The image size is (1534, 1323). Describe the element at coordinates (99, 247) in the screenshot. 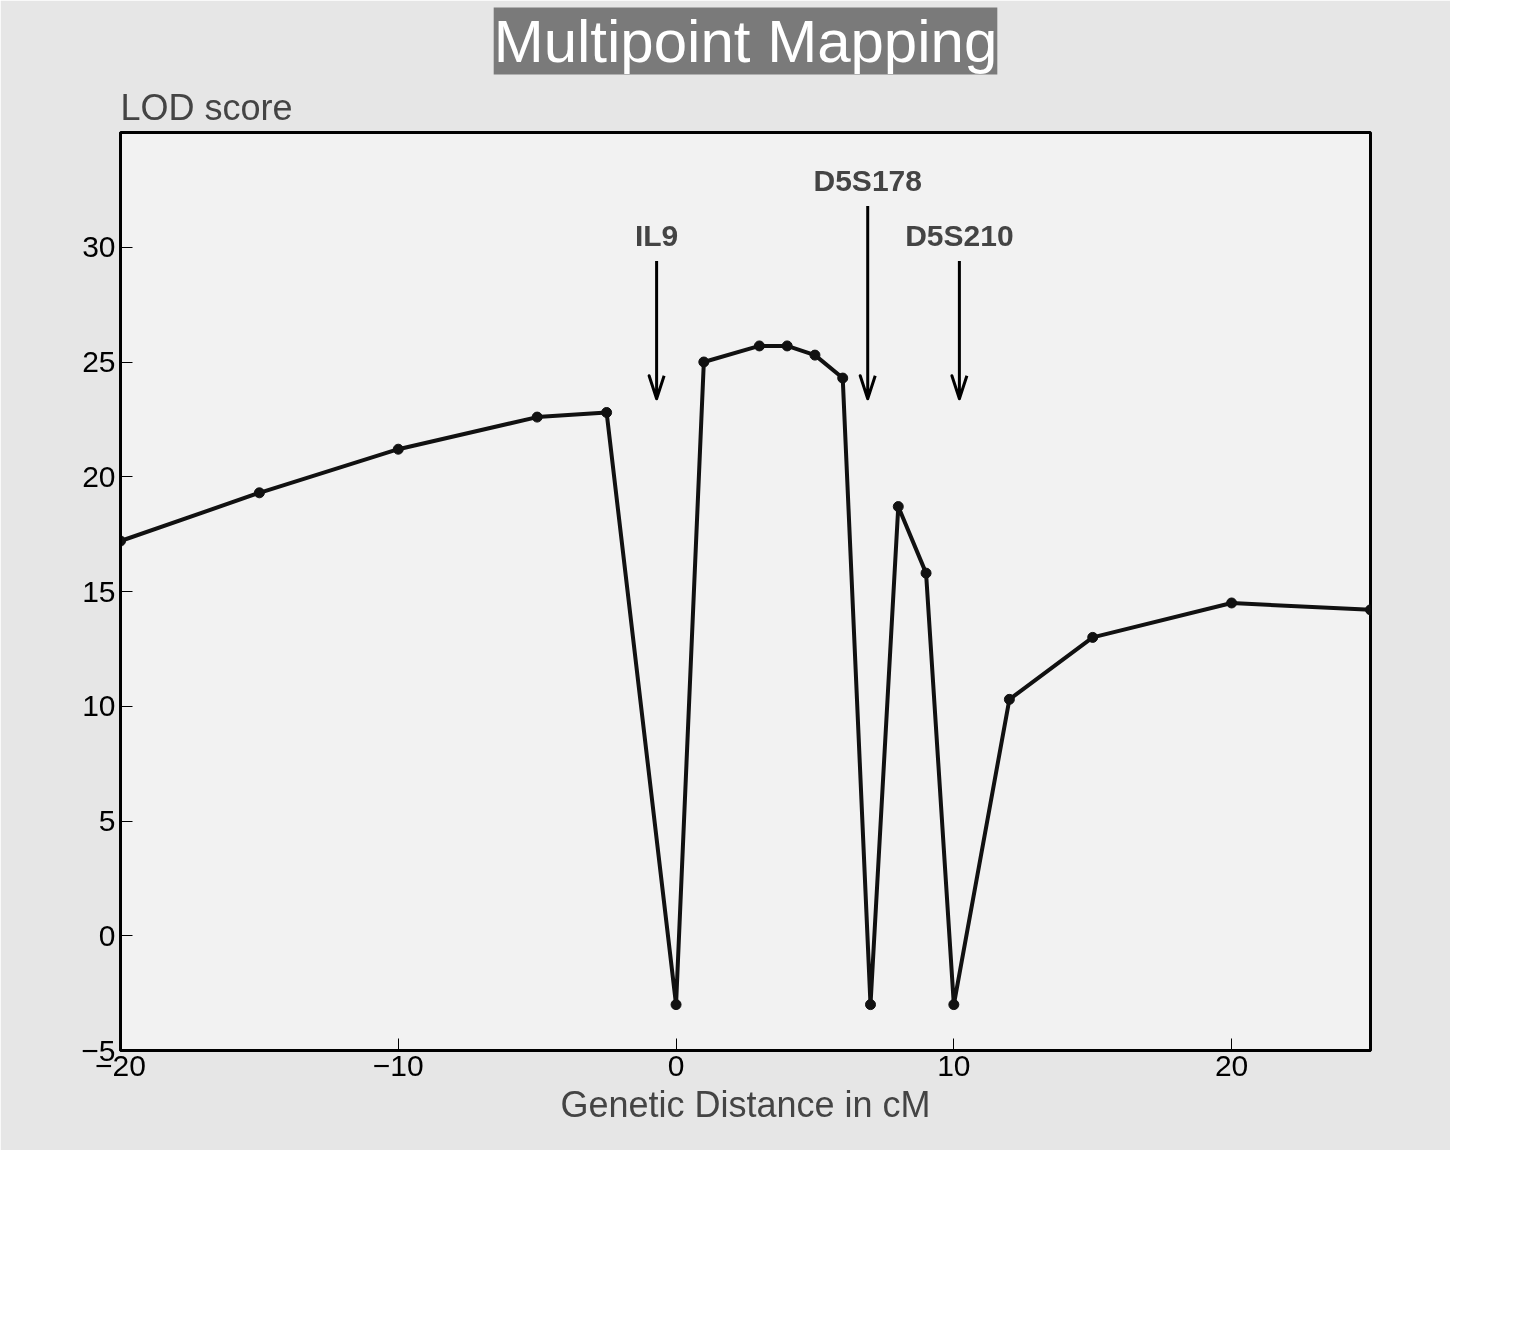

I see `y-tick-label: 30` at that location.